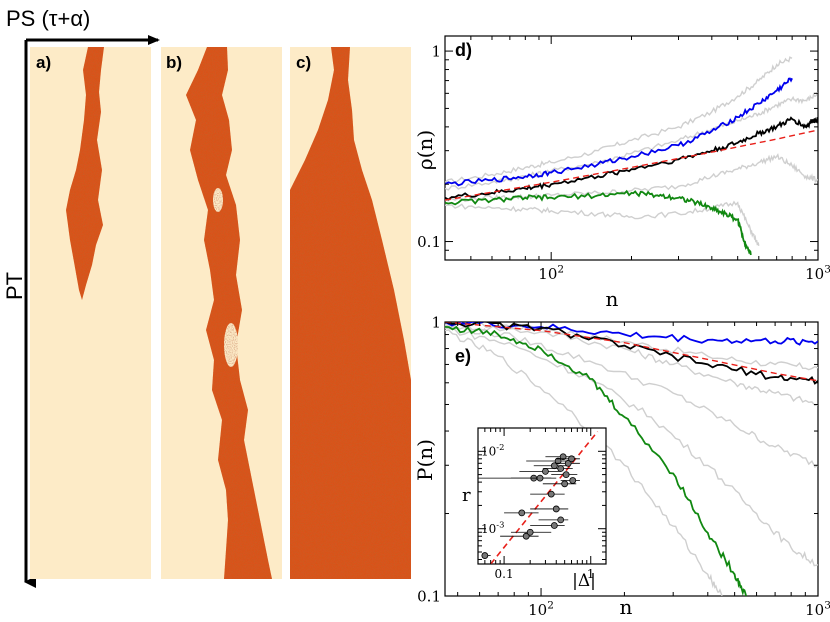 Image resolution: width=830 pixels, height=622 pixels. I want to click on chart-inset: 0.1 1 10⁻³ 10⁻² |Δ| r, so click(534, 509).